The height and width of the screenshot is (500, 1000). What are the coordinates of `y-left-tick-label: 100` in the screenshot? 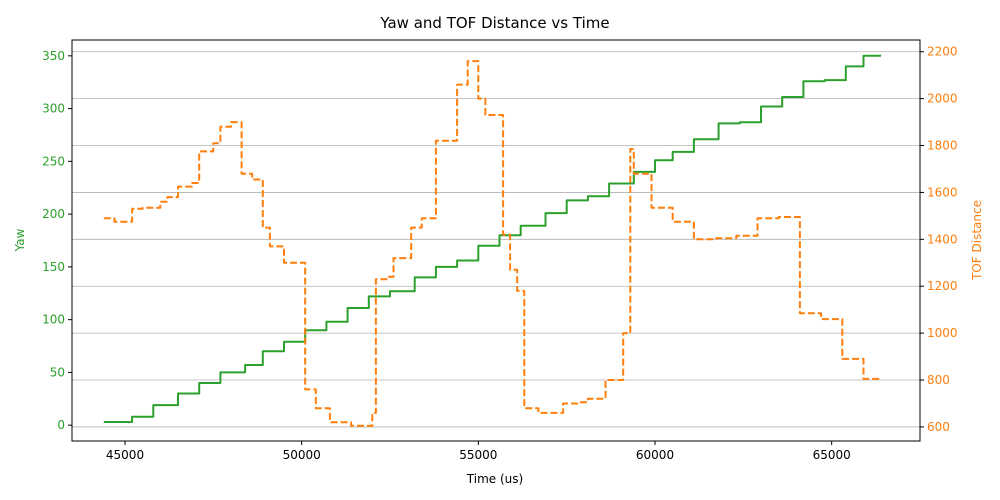 It's located at (53, 320).